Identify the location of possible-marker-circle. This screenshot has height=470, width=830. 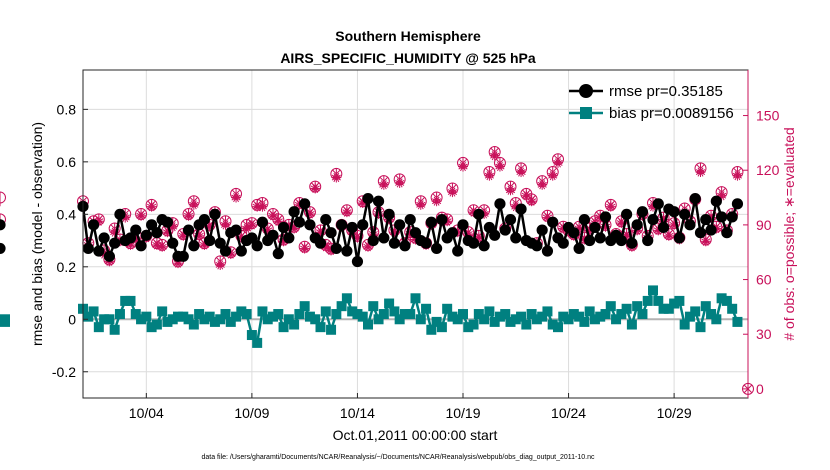
(3, 197).